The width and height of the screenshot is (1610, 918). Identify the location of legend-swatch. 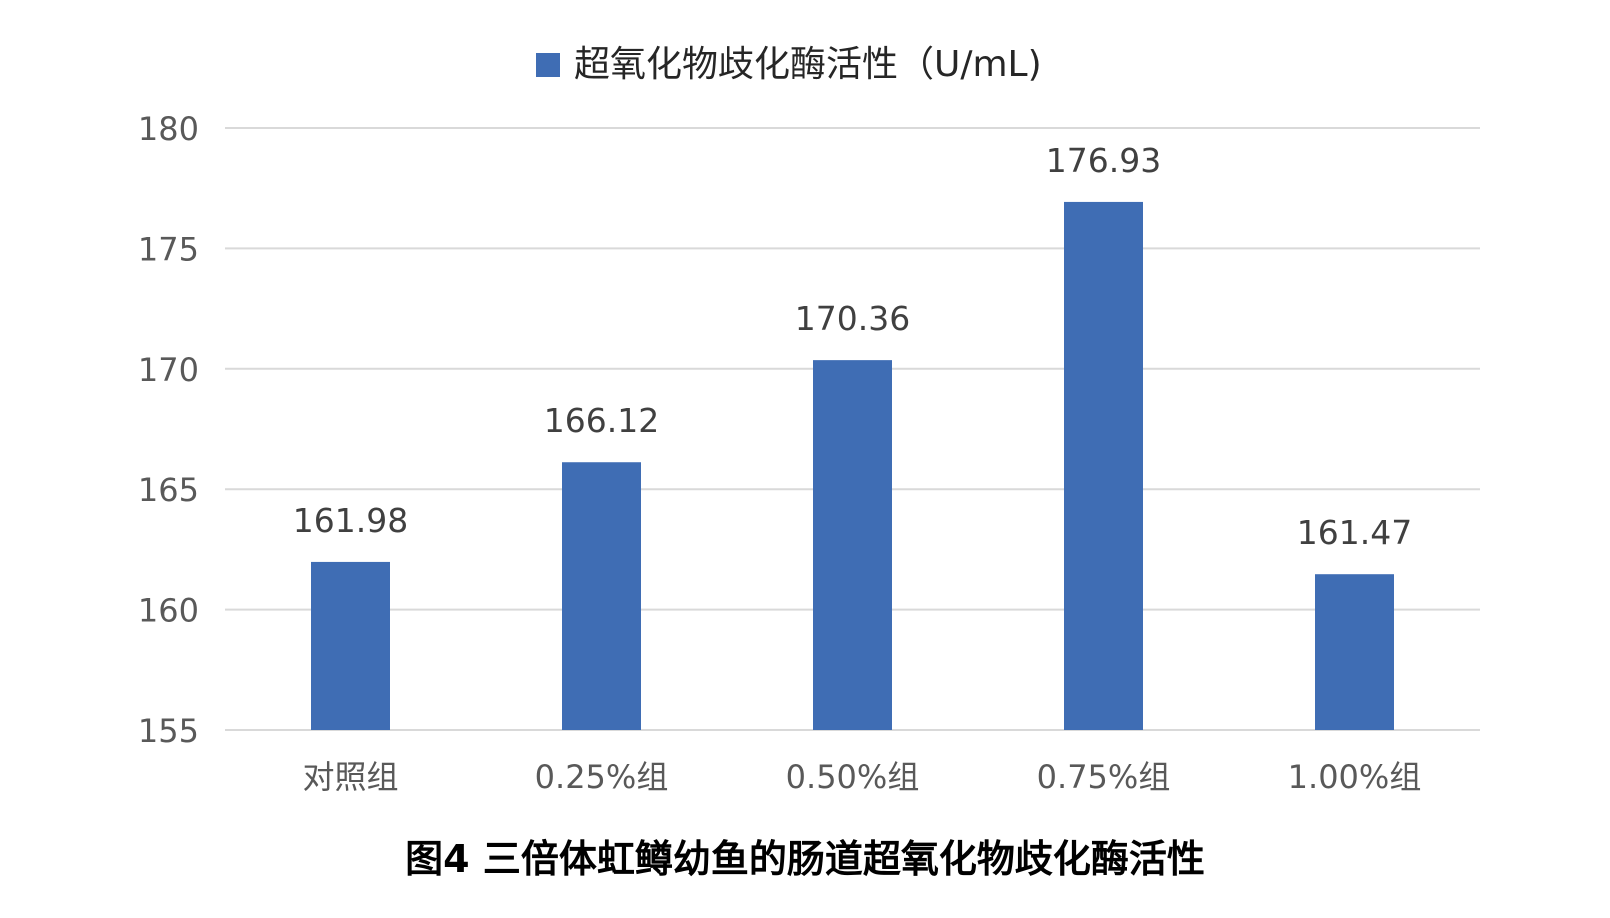
(548, 65).